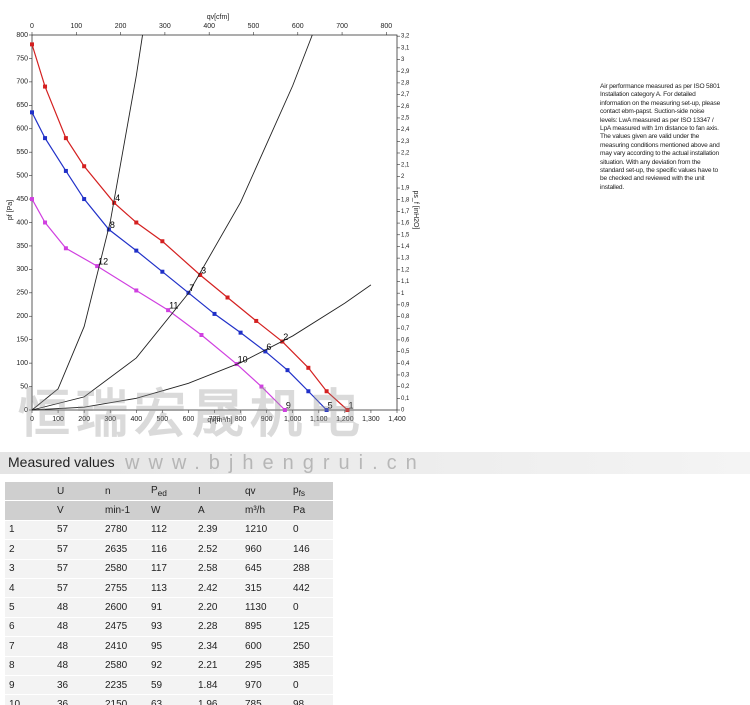 Image resolution: width=750 pixels, height=705 pixels. Describe the element at coordinates (657, 120) in the screenshot. I see `note-line: levels: LwA measured as per ISO 13347 /` at that location.